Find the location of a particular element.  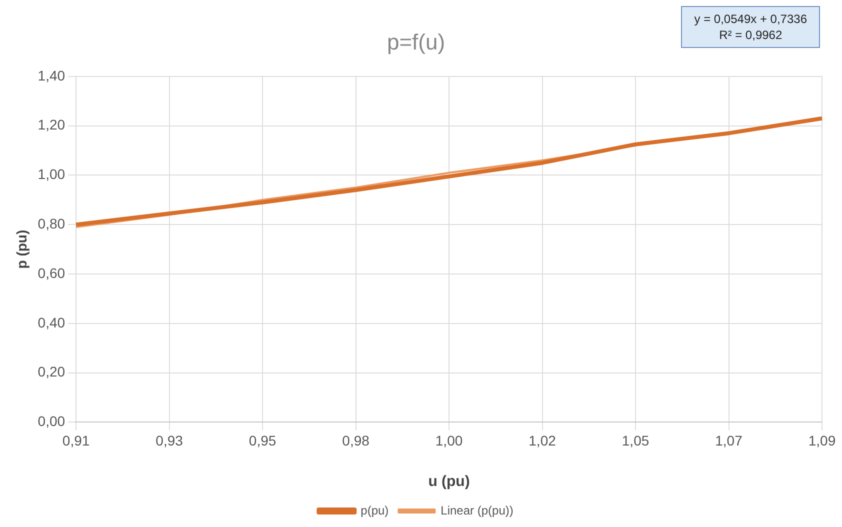

text: y = 0,0549x + 0,7336 is located at coordinates (750, 19).